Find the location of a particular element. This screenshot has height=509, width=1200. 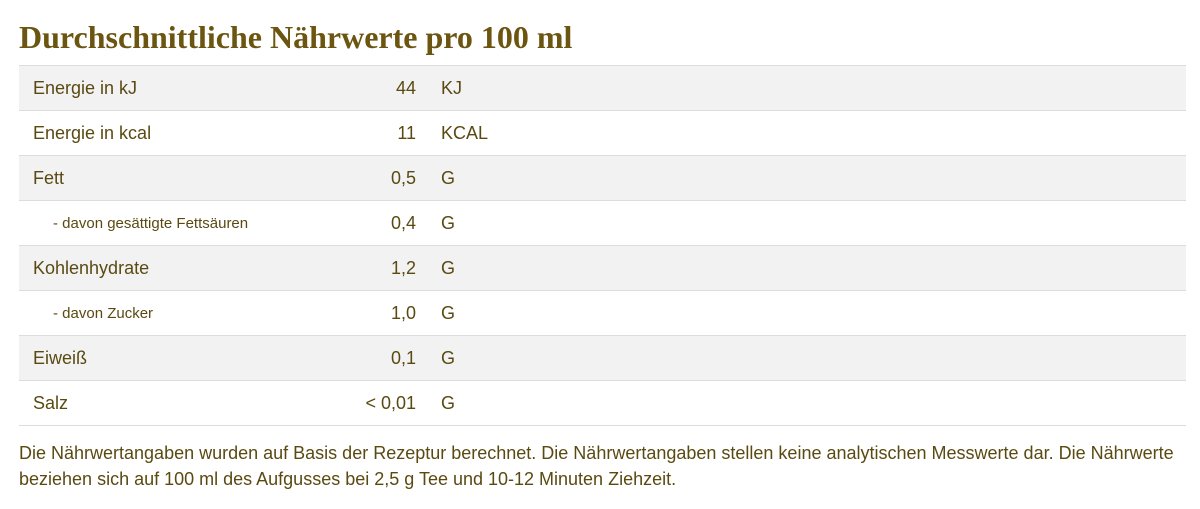

row-value: 1,2 is located at coordinates (403, 267).